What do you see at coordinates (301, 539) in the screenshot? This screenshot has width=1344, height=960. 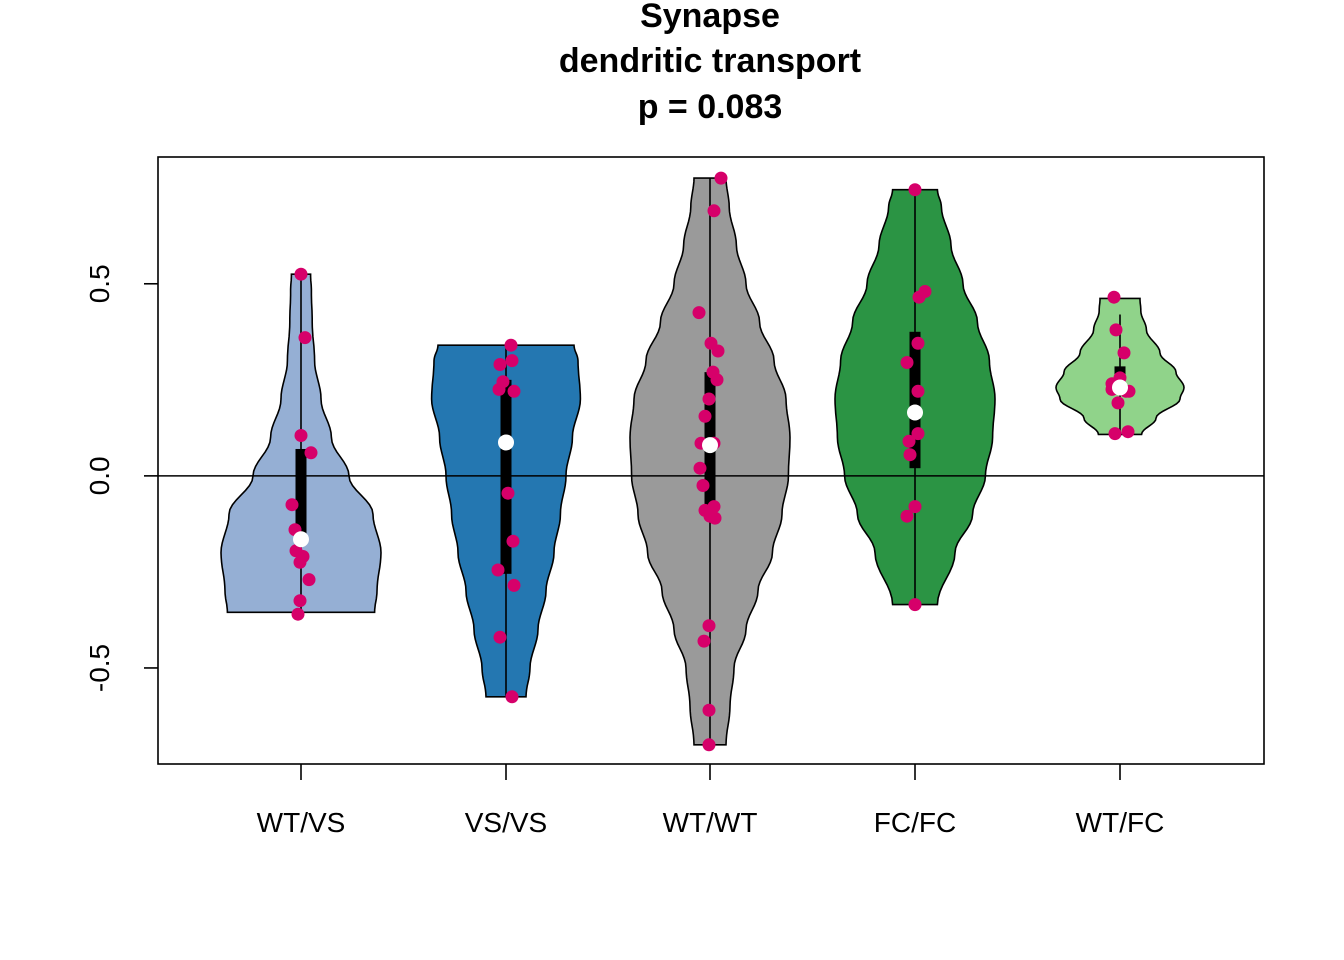 I see `median-marker-wt-vs` at bounding box center [301, 539].